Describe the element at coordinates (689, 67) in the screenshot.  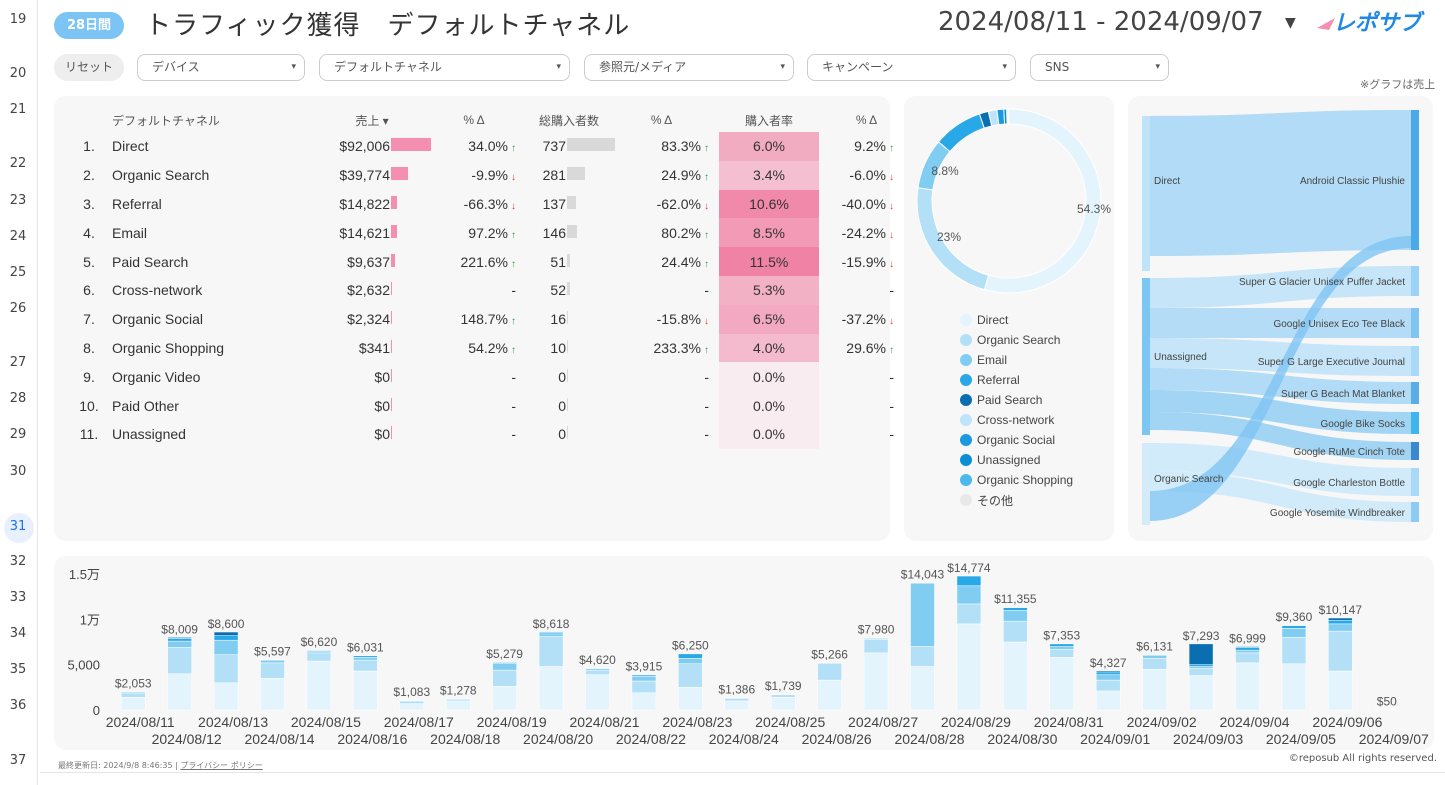
I see `source-medium-filter: 参照元/メディア ▾` at that location.